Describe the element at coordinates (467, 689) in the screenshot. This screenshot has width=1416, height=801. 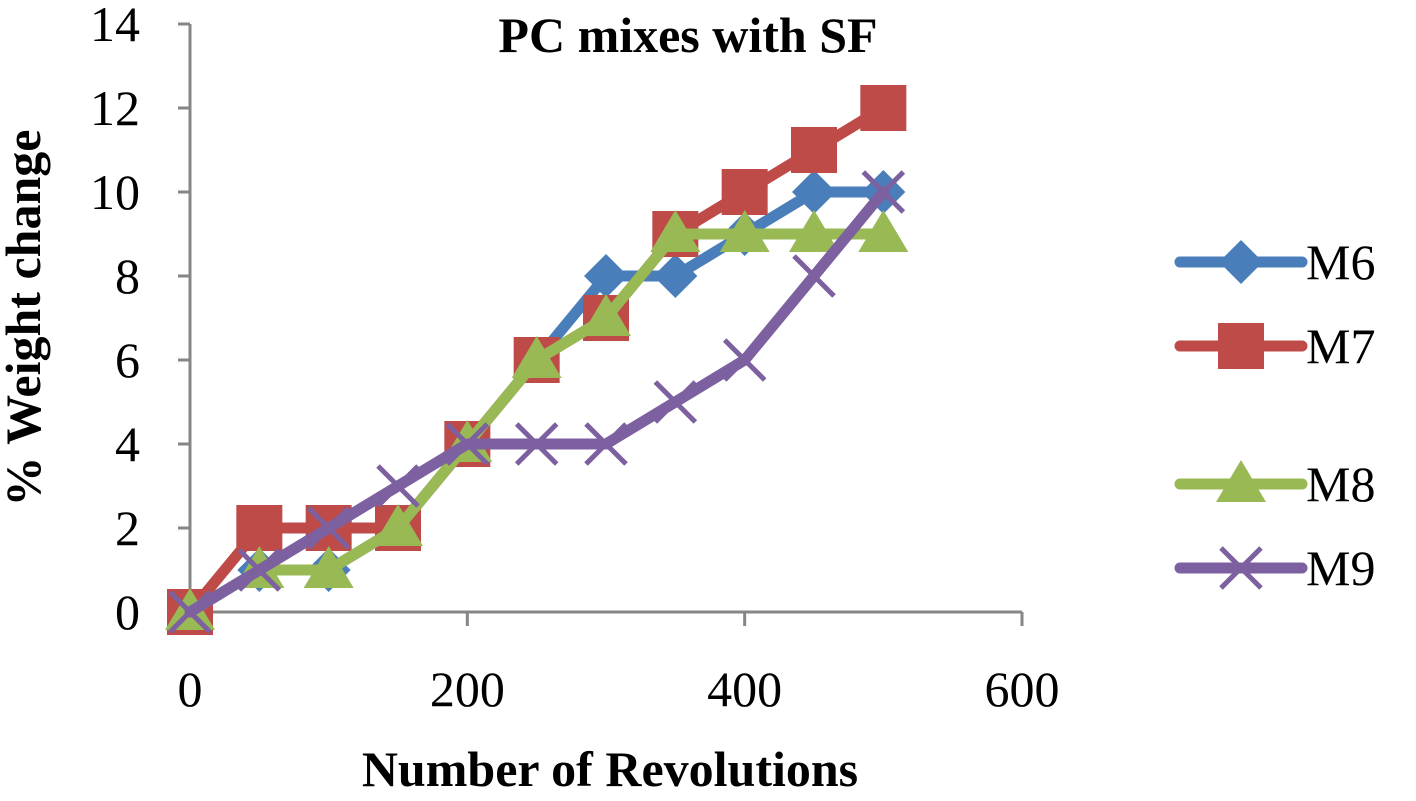
I see `x-tick-label: 200` at that location.